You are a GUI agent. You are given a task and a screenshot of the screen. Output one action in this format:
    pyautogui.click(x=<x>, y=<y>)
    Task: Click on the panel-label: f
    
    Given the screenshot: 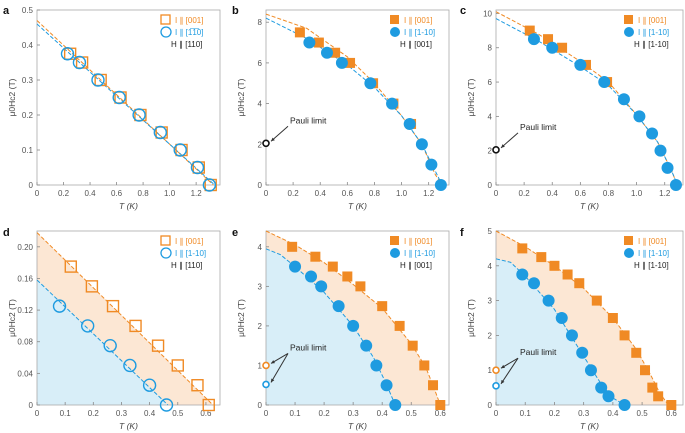 What is the action you would take?
    pyautogui.click(x=462, y=233)
    